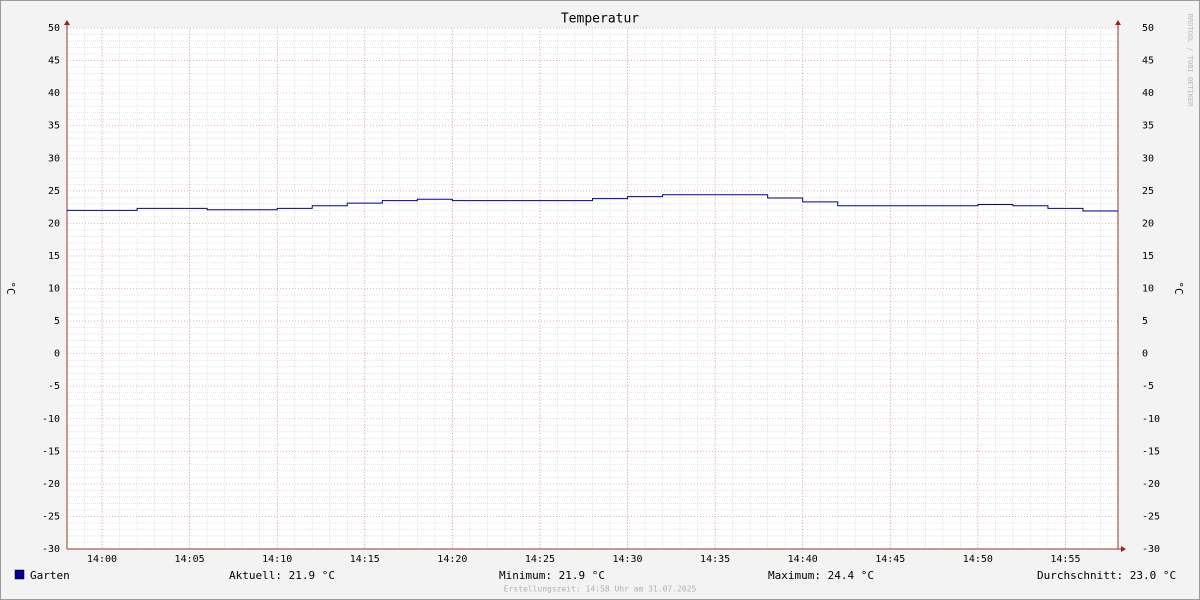  What do you see at coordinates (57, 354) in the screenshot?
I see `y-tick-label: 0` at bounding box center [57, 354].